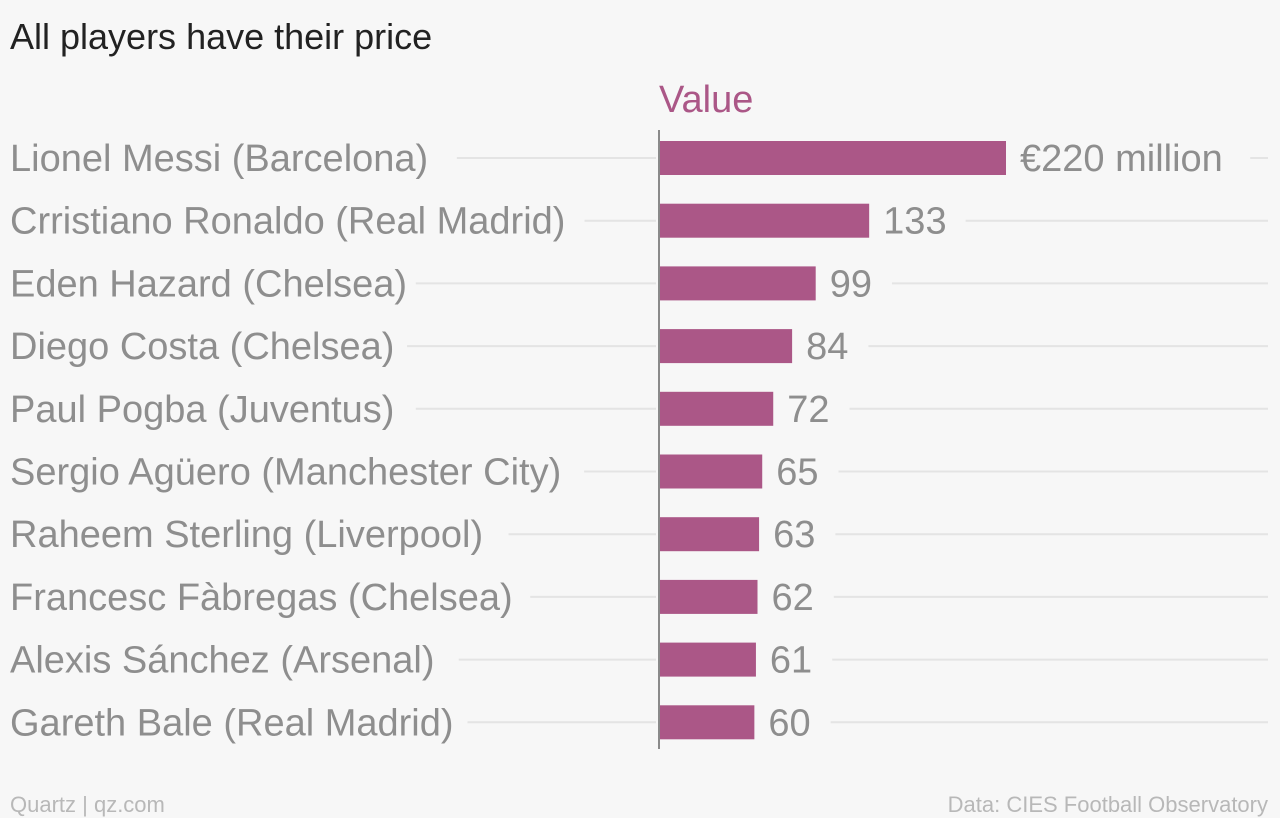 This screenshot has width=1280, height=818. I want to click on value-label: 99, so click(851, 284).